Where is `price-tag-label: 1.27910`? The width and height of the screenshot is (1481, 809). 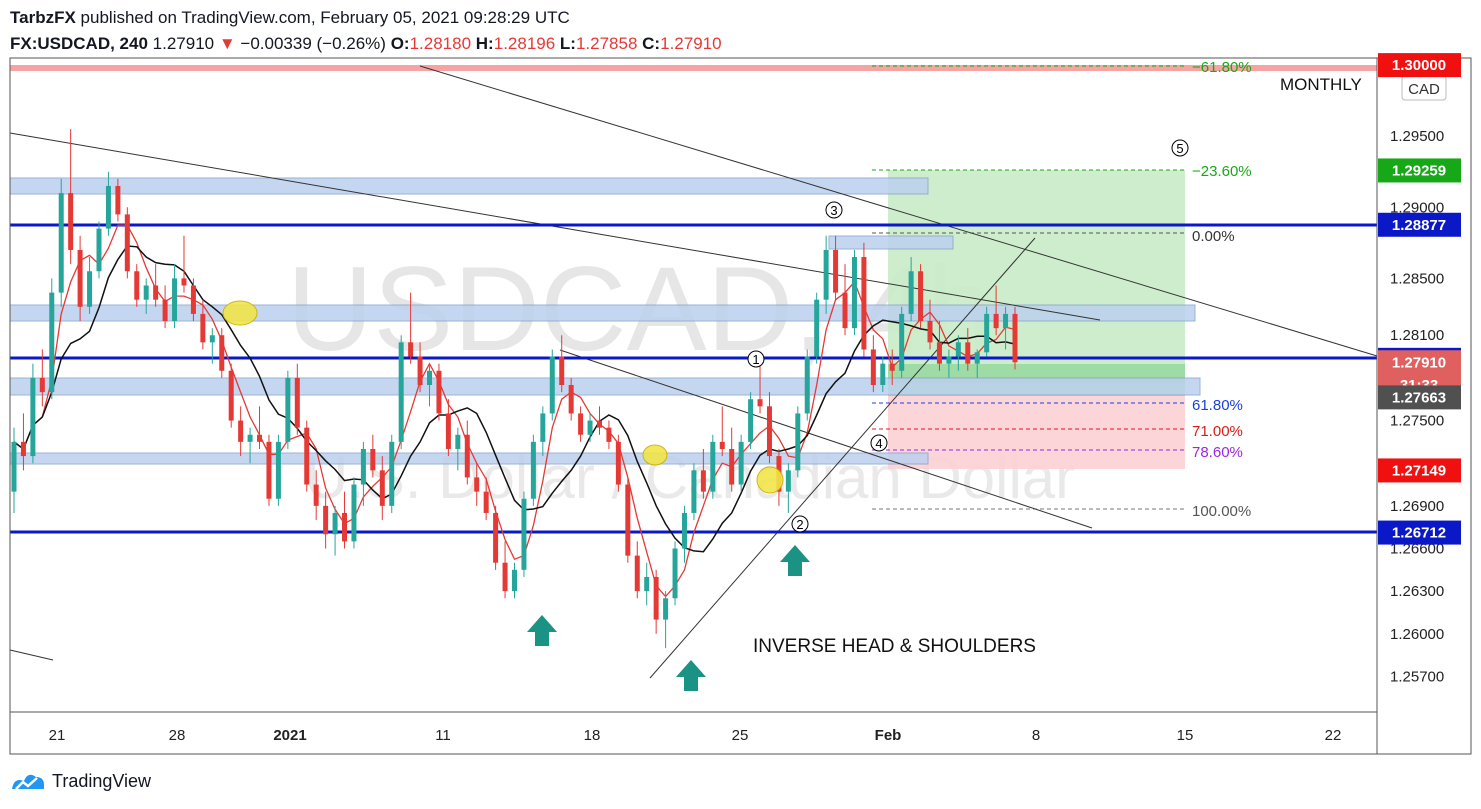
price-tag-label: 1.27910 is located at coordinates (1419, 362).